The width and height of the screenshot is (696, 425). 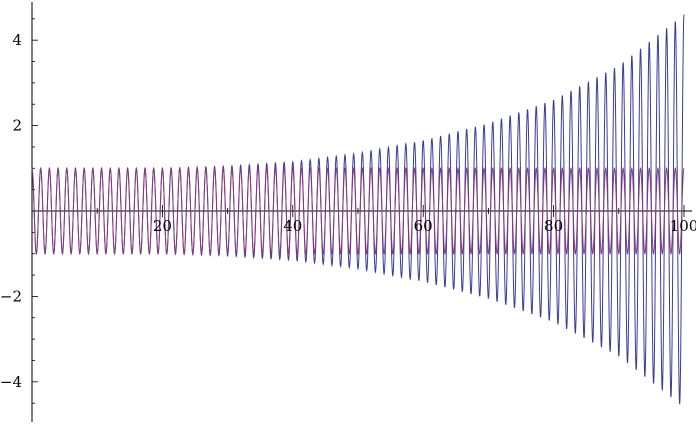 What do you see at coordinates (292, 226) in the screenshot?
I see `x-tick-label: 40` at bounding box center [292, 226].